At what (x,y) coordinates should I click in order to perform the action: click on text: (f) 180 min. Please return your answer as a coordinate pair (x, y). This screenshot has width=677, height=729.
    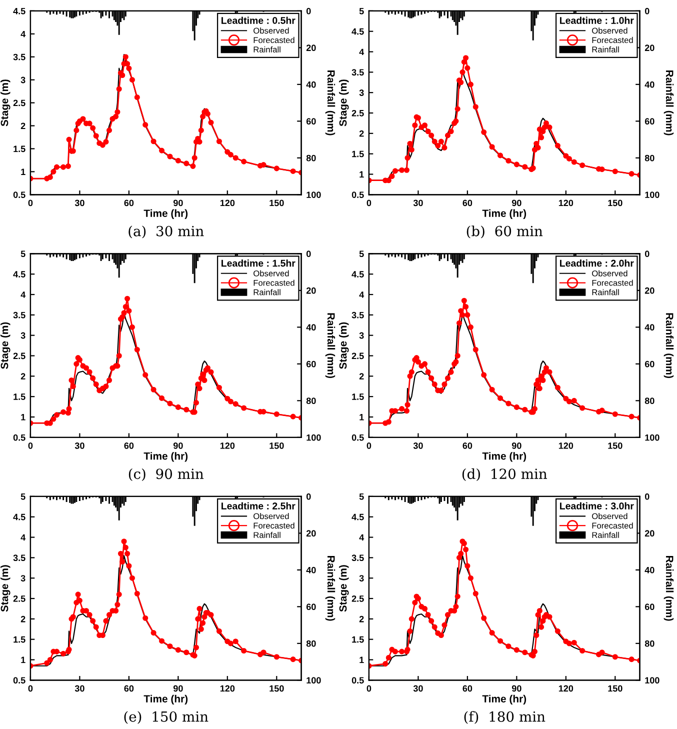
    Looking at the image, I should click on (505, 717).